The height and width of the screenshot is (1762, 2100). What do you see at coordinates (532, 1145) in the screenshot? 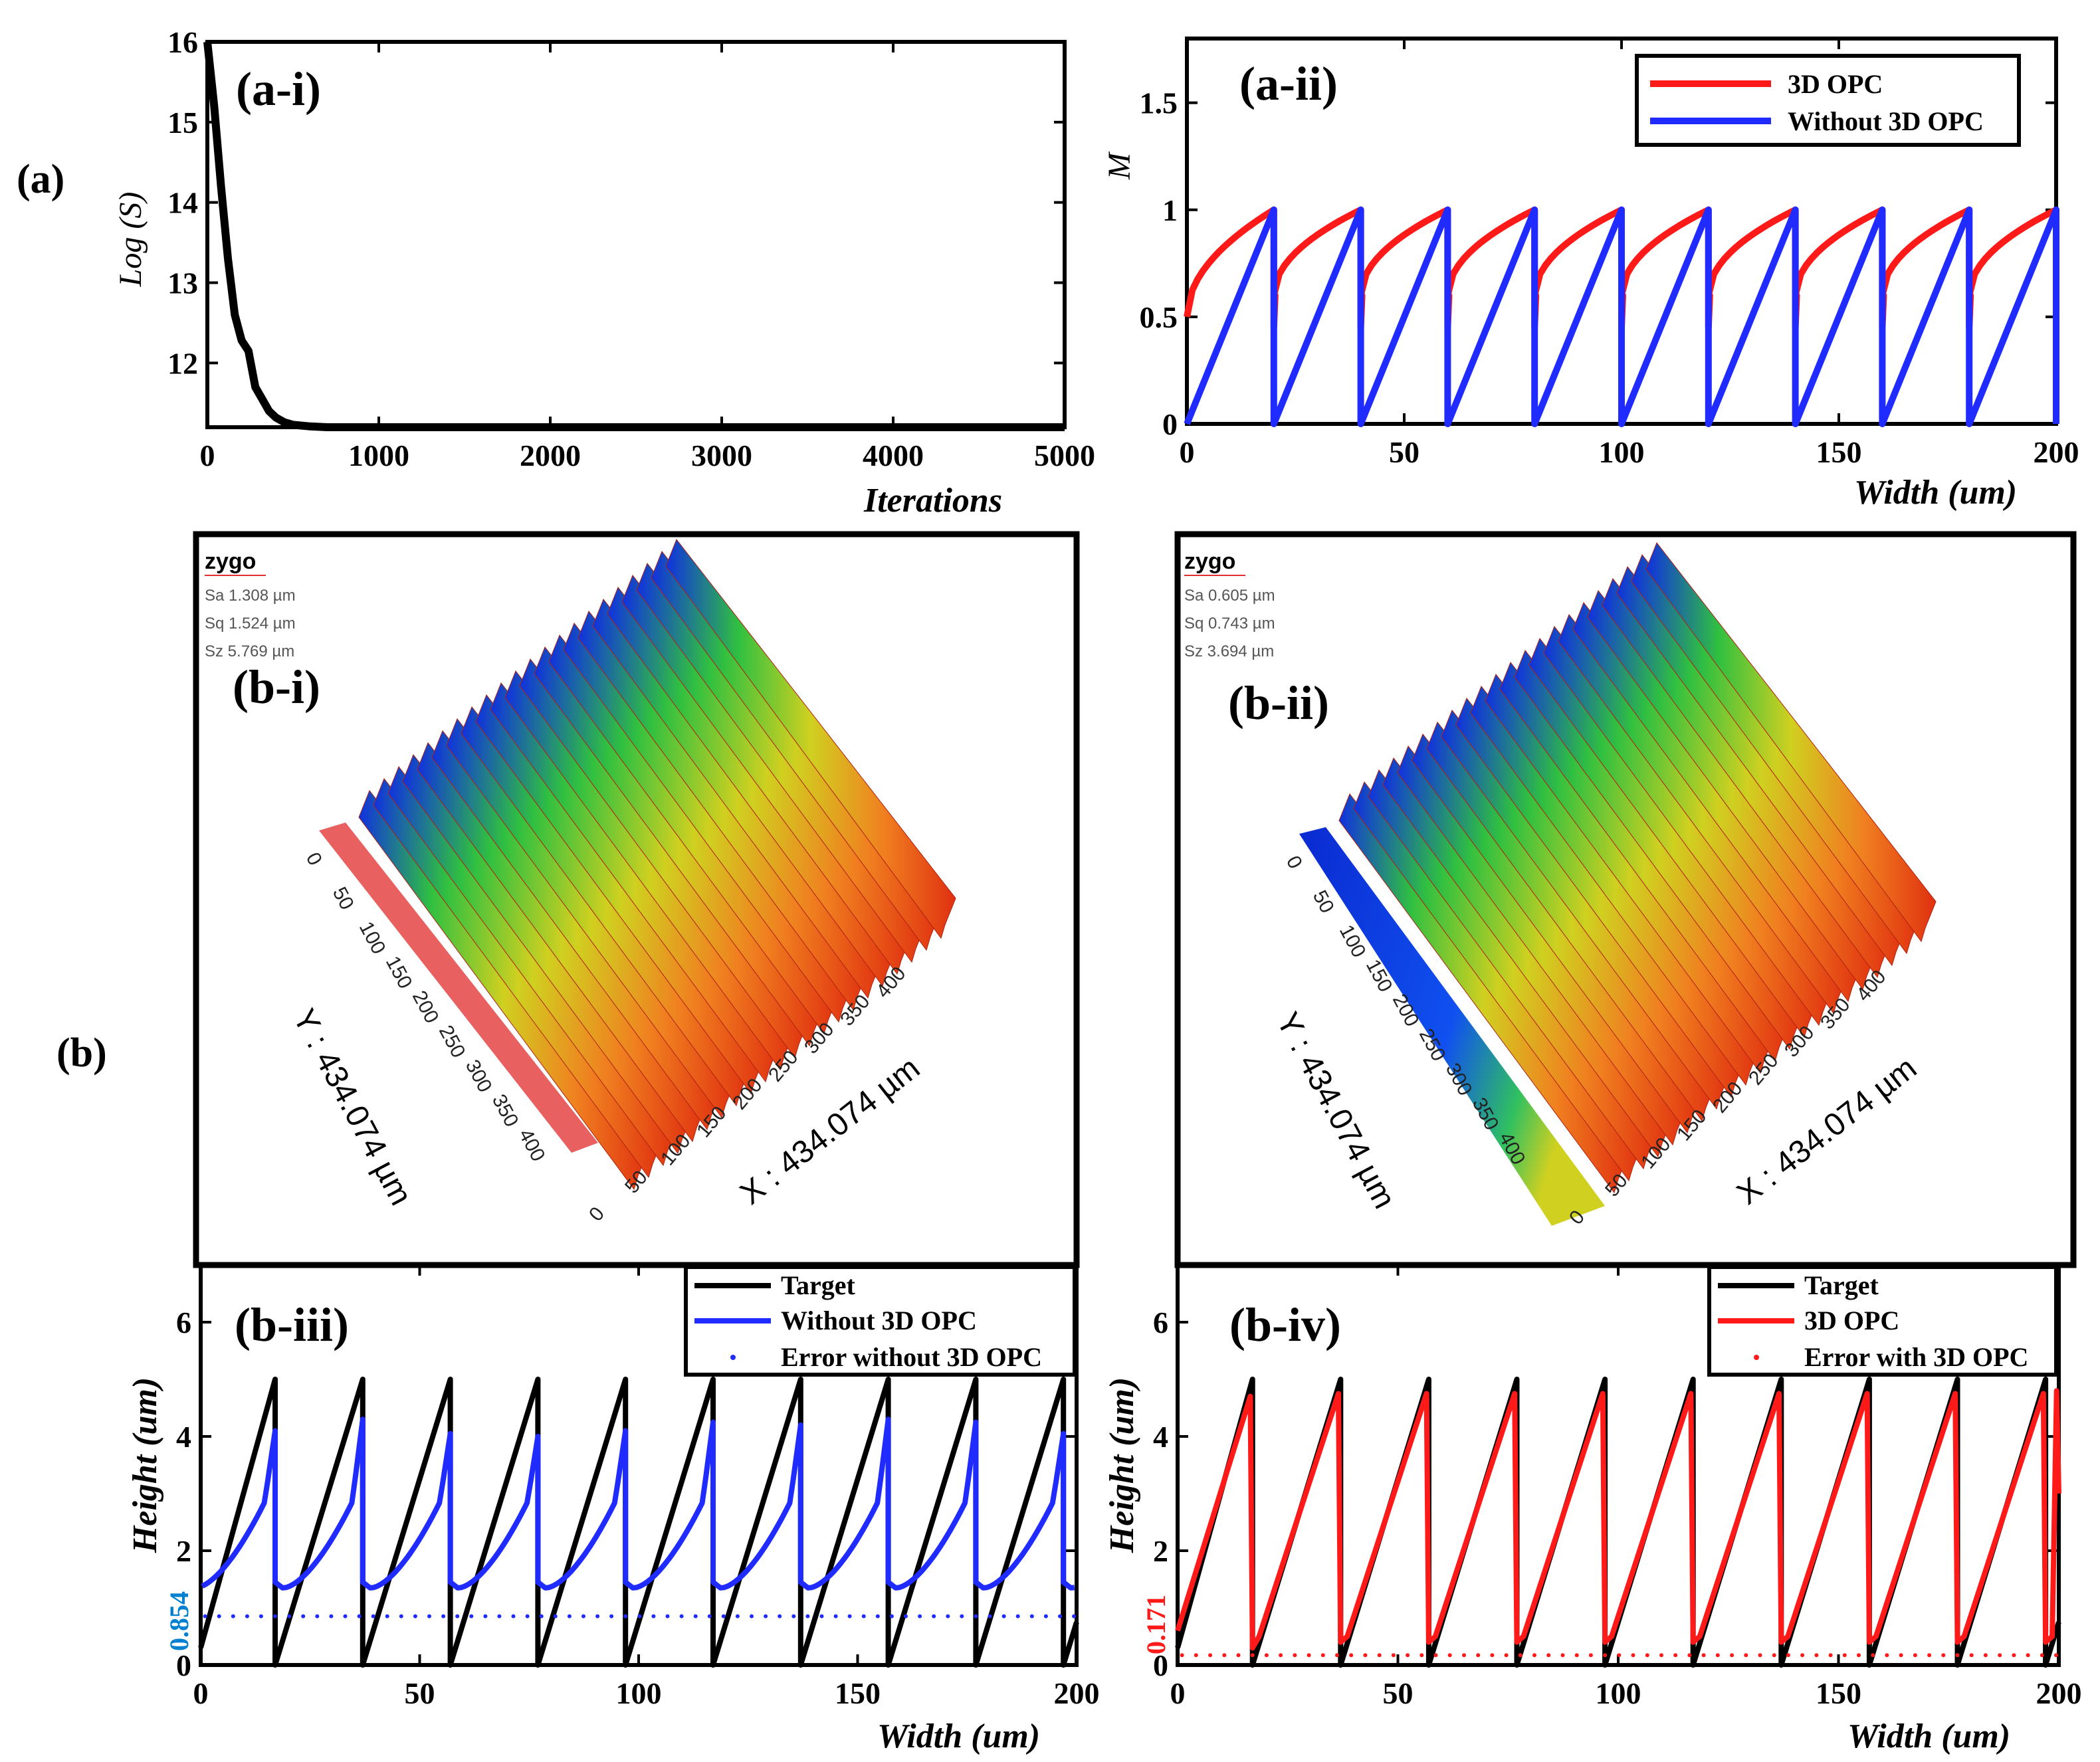
I see `y-tick-label: 400` at bounding box center [532, 1145].